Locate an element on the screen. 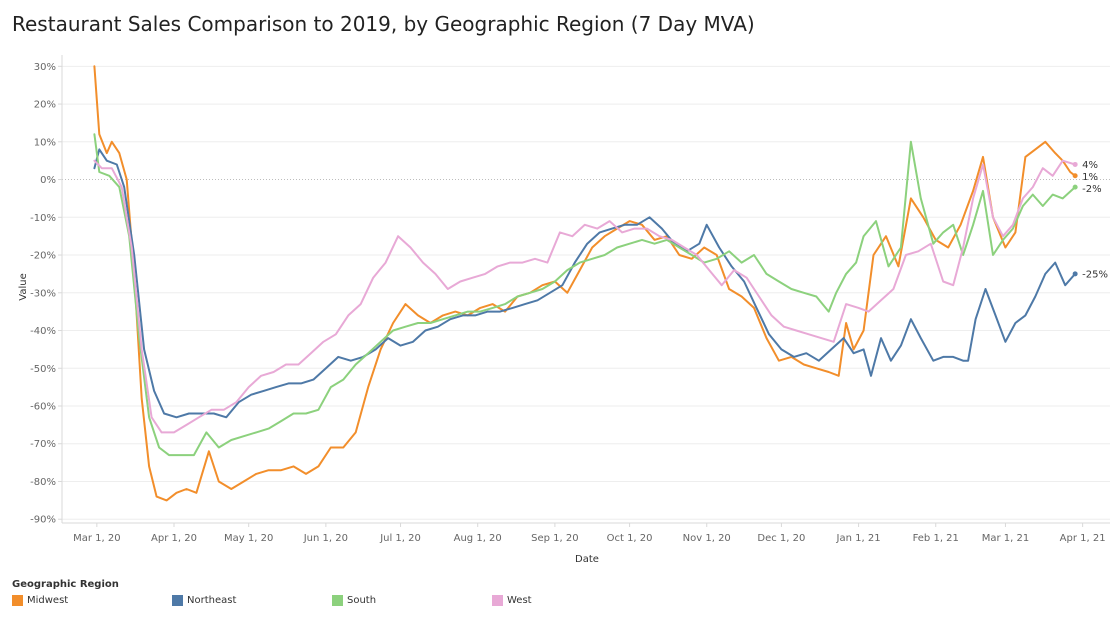 The image size is (1119, 619). legend-item-midwest: Midwest is located at coordinates (40, 600).